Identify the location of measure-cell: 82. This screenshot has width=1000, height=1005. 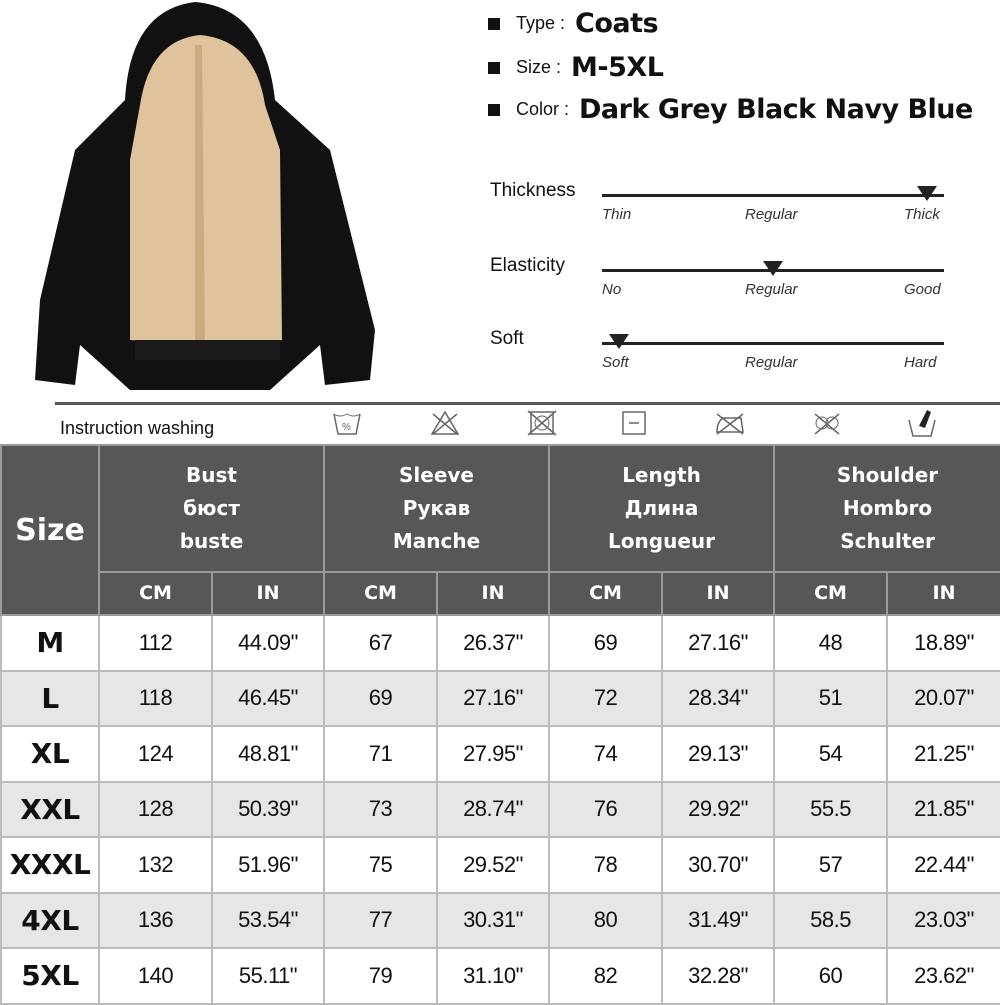
(606, 976).